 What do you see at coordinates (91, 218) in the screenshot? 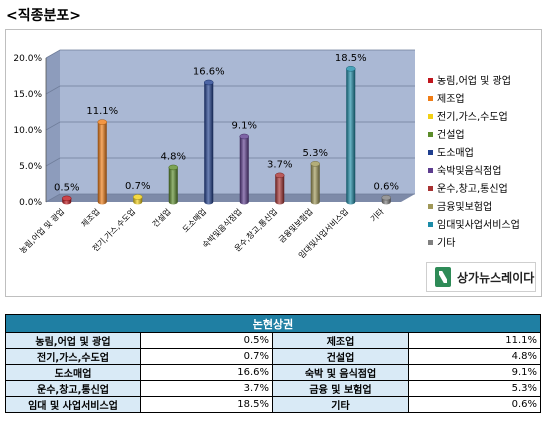
I see `x-tick-label: 제조업` at bounding box center [91, 218].